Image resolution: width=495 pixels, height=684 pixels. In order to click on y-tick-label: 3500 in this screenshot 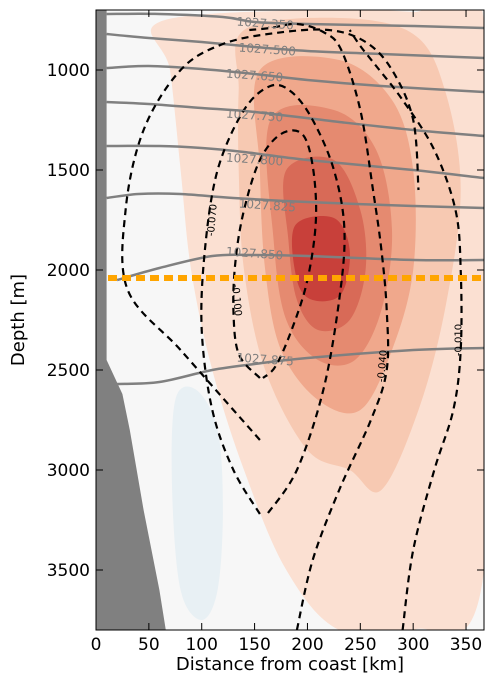, I will do `click(68, 571)`.